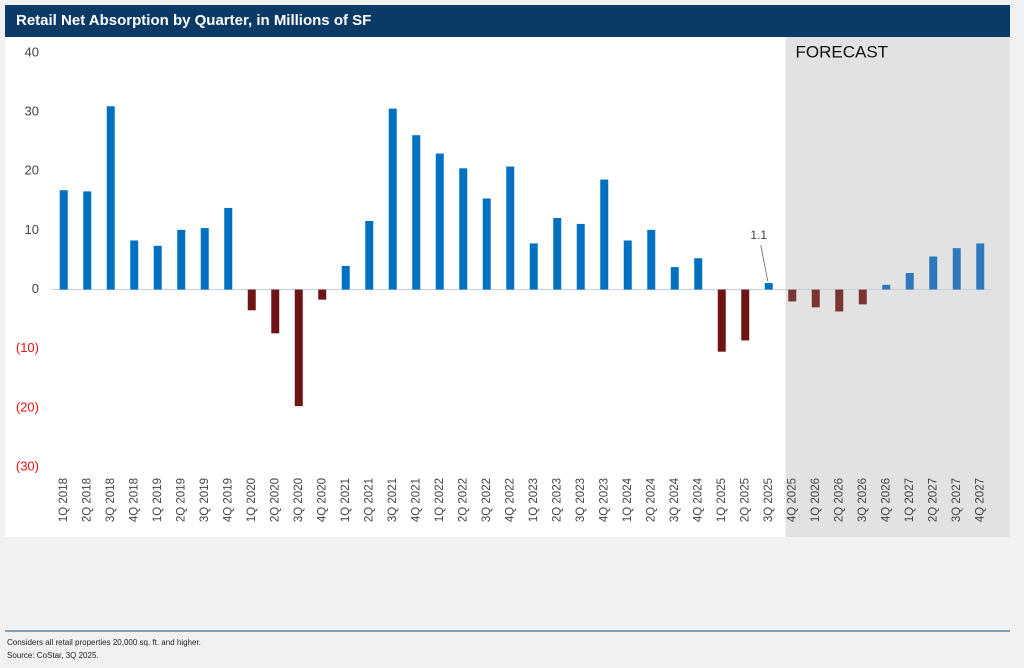  I want to click on x-tick-label: 3Q 2027, so click(957, 500).